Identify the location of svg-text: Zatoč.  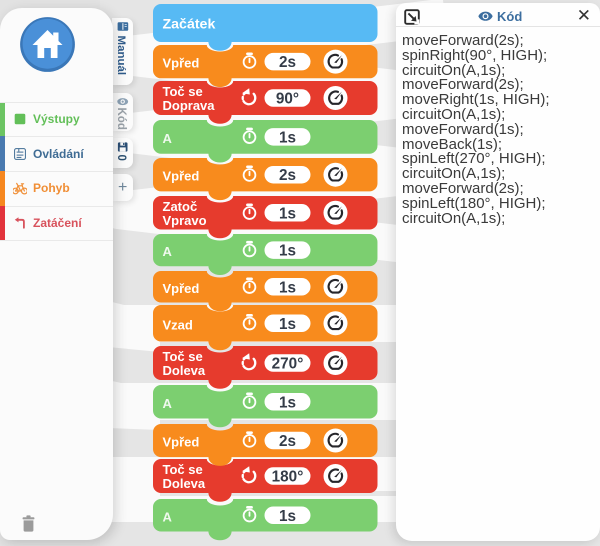
(180, 205).